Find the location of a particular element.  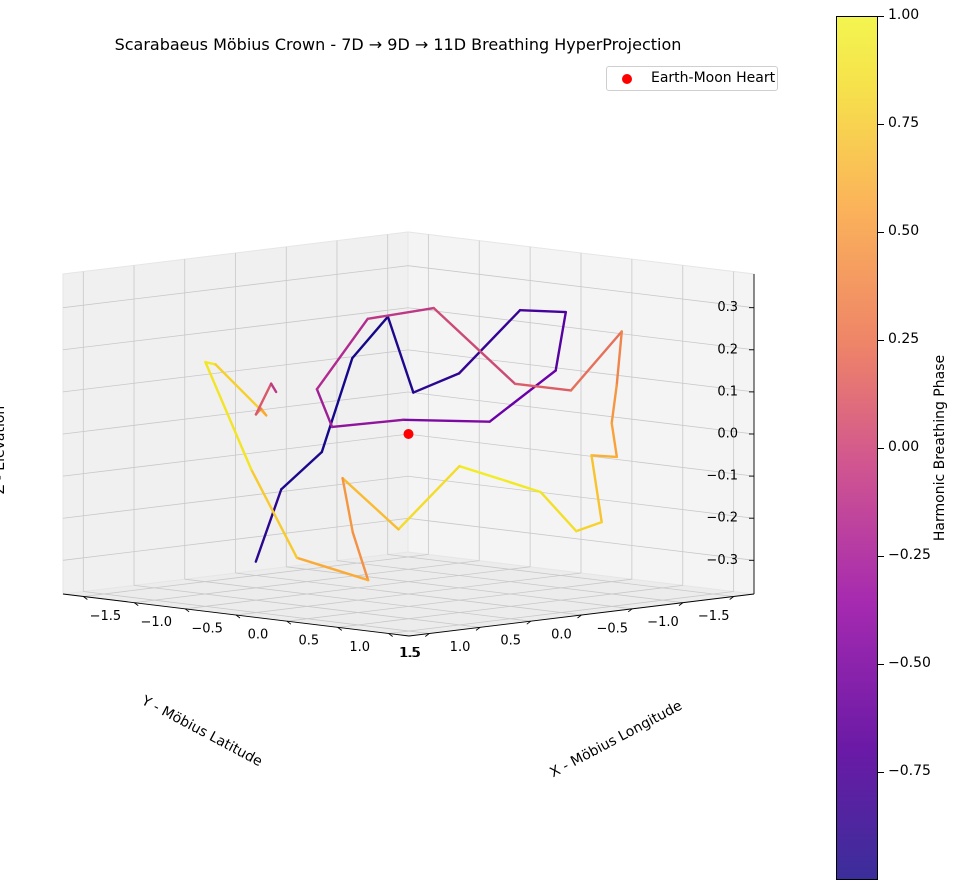

x-tick-label: −1.0 is located at coordinates (156, 622).